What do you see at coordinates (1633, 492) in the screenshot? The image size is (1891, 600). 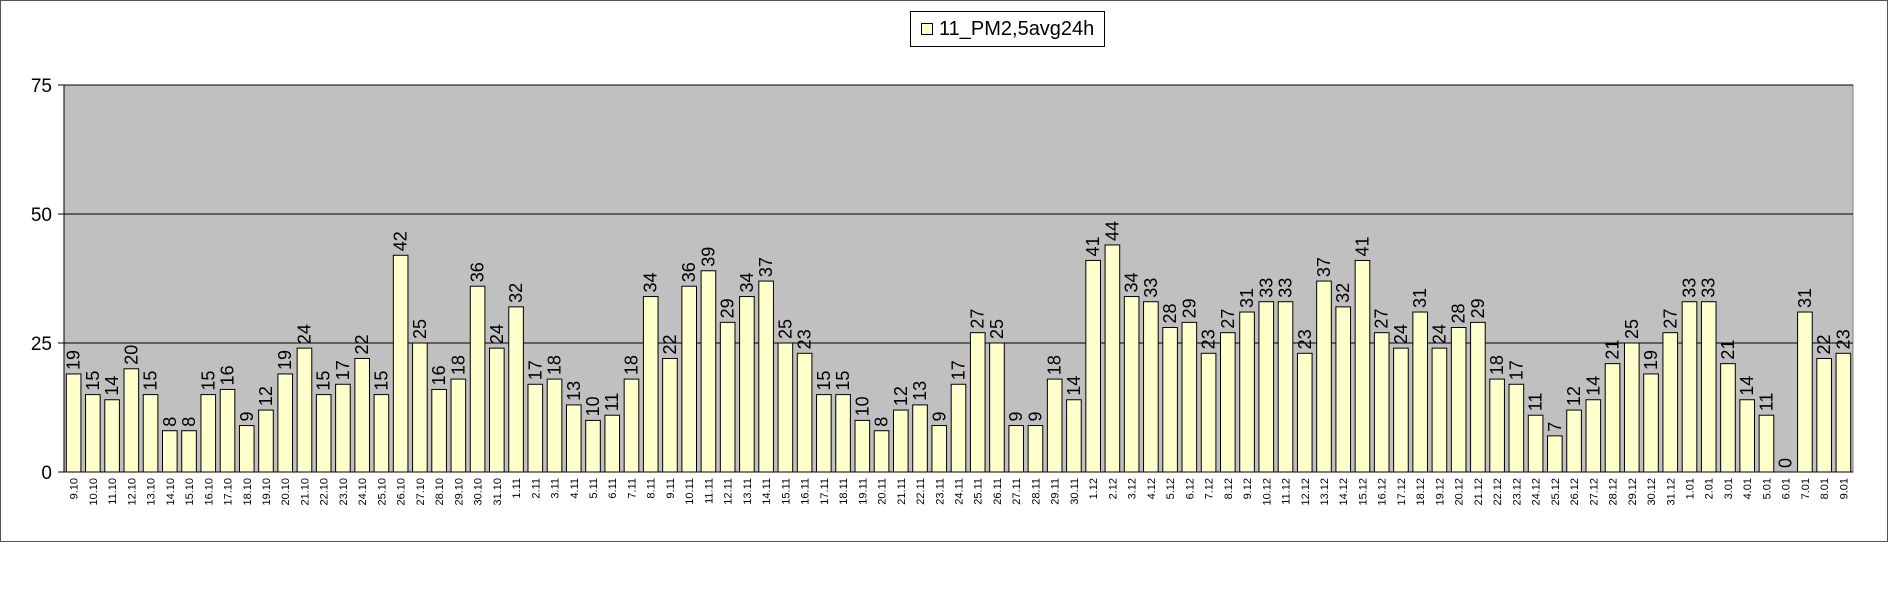 I see `x-tick-label: 29.12` at bounding box center [1633, 492].